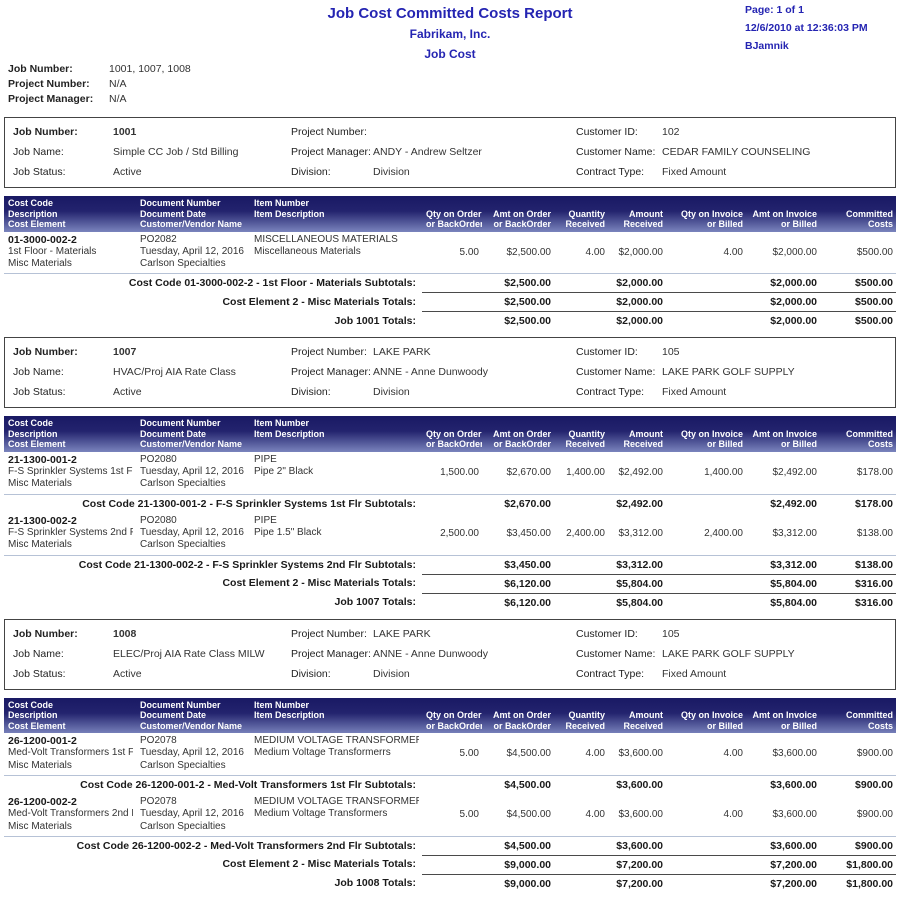 This screenshot has height=902, width=900. Describe the element at coordinates (319, 583) in the screenshot. I see `total-label: Cost Element 2 - Misc Materials Totals:` at that location.